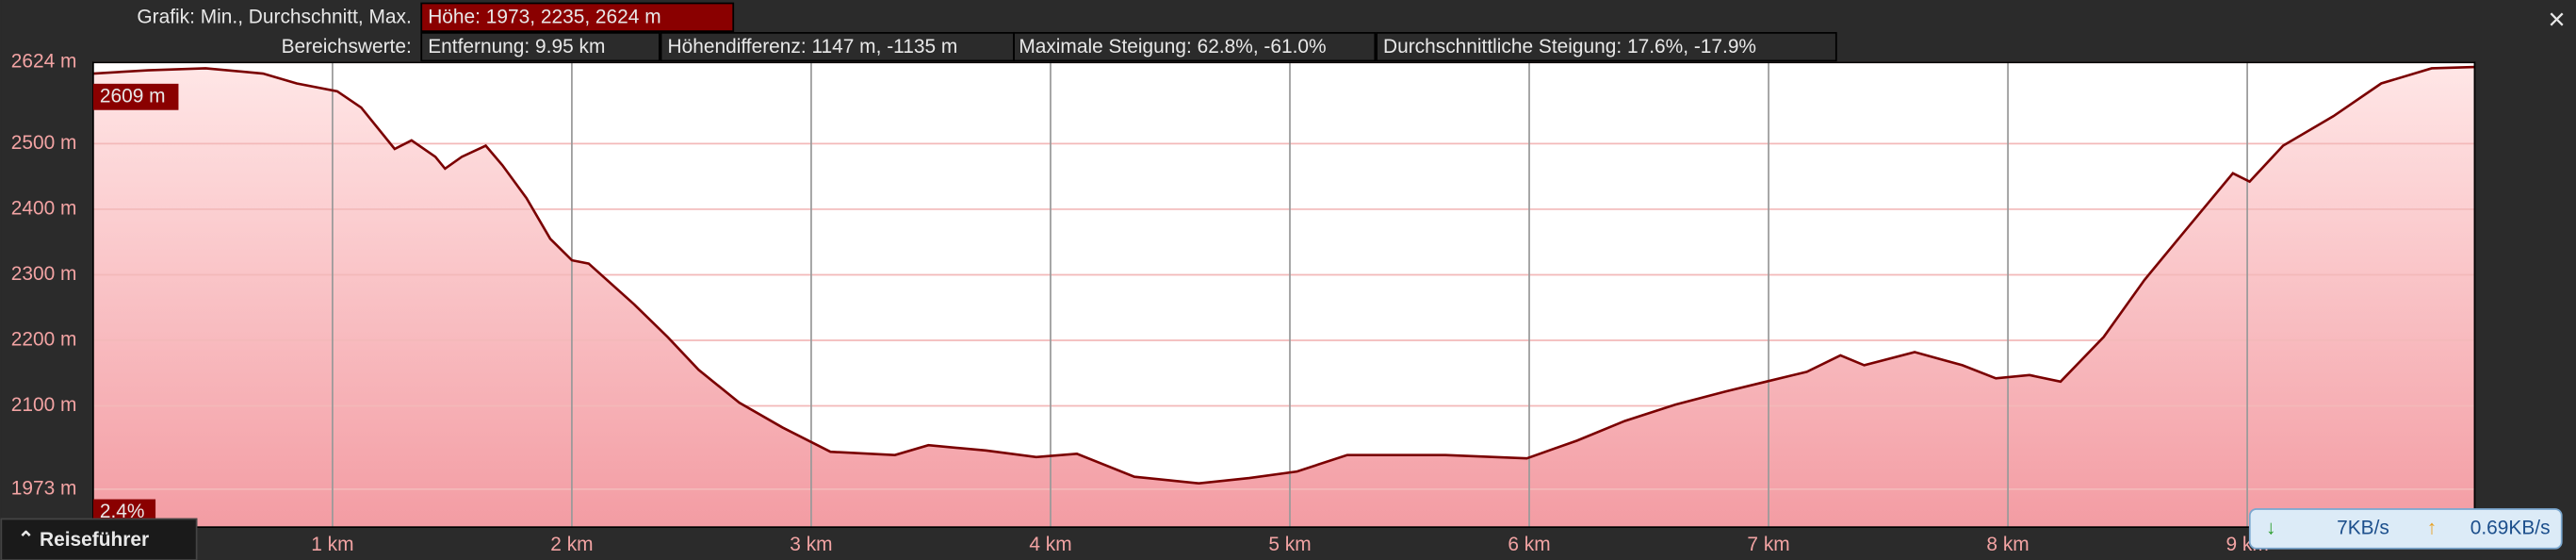 This screenshot has height=560, width=2576. Describe the element at coordinates (44, 62) in the screenshot. I see `y-tick-label: 2624 m` at that location.